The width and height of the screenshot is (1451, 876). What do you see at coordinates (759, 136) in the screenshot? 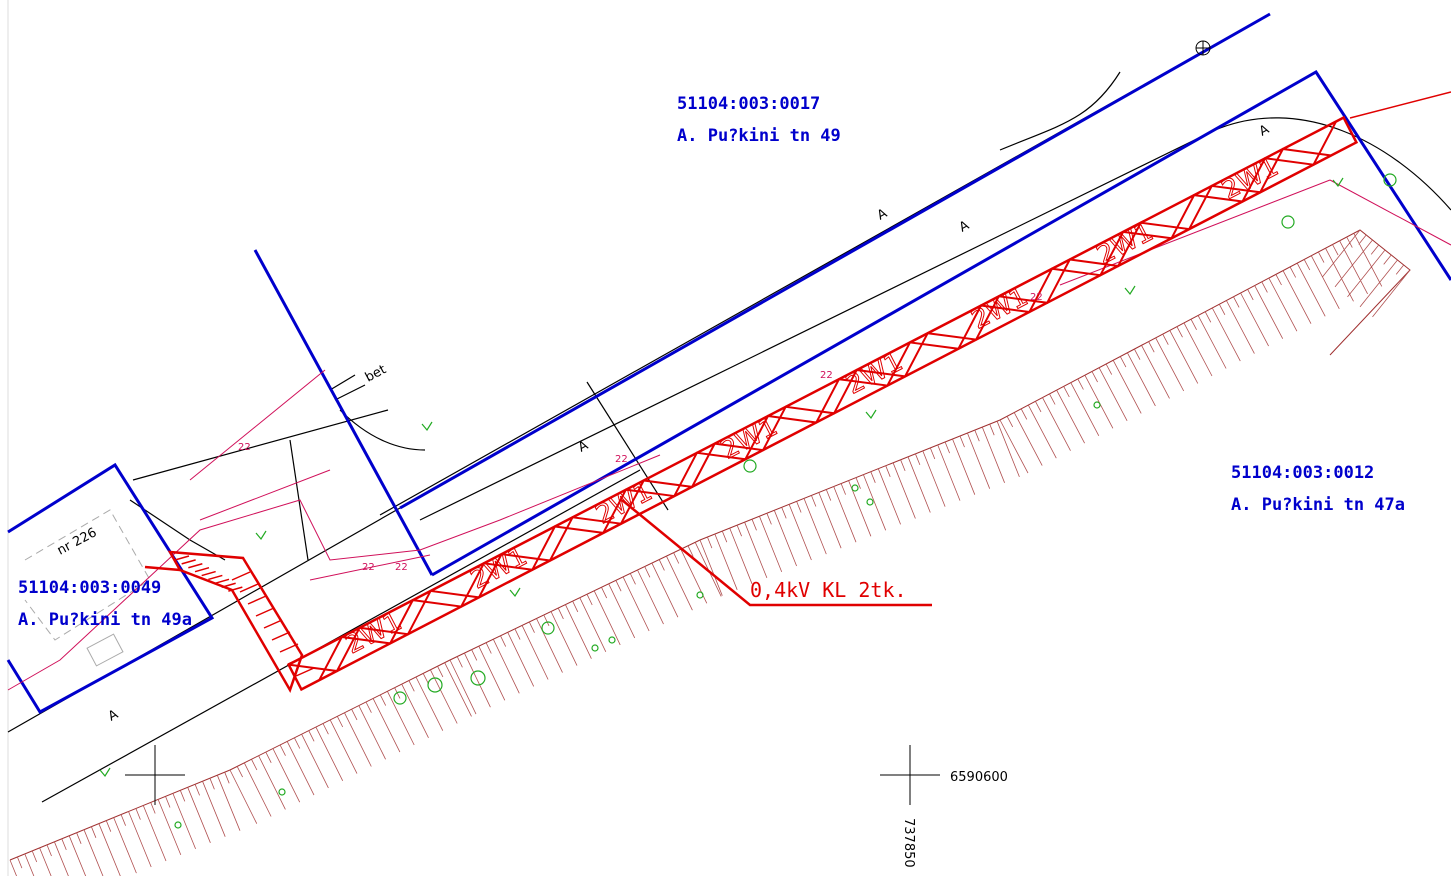
I see `parcel-address: A. Pu?kini tn 49` at bounding box center [759, 136].